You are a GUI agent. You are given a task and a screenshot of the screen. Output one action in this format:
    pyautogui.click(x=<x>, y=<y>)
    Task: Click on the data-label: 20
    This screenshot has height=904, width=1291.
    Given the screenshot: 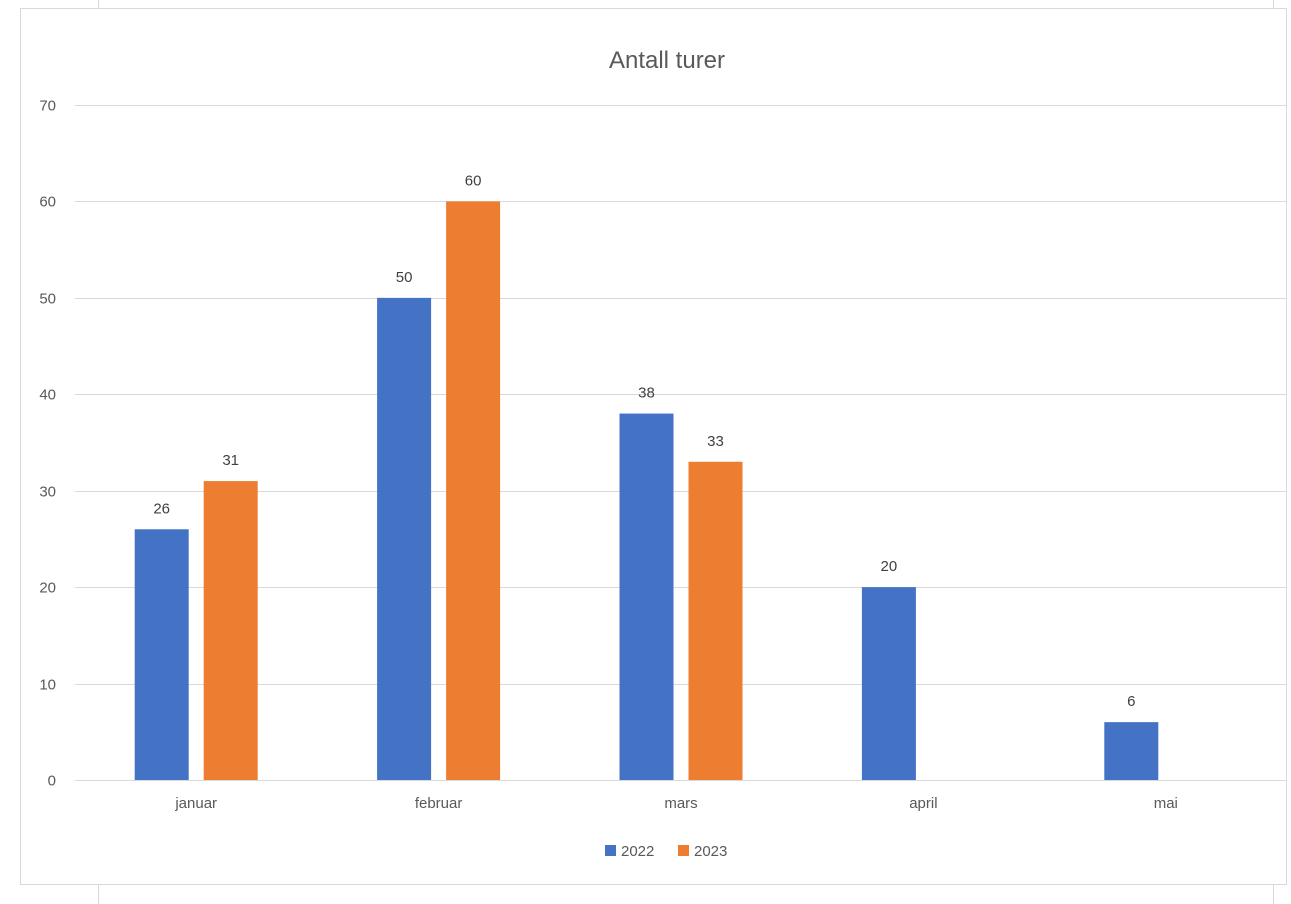 What is the action you would take?
    pyautogui.click(x=889, y=566)
    